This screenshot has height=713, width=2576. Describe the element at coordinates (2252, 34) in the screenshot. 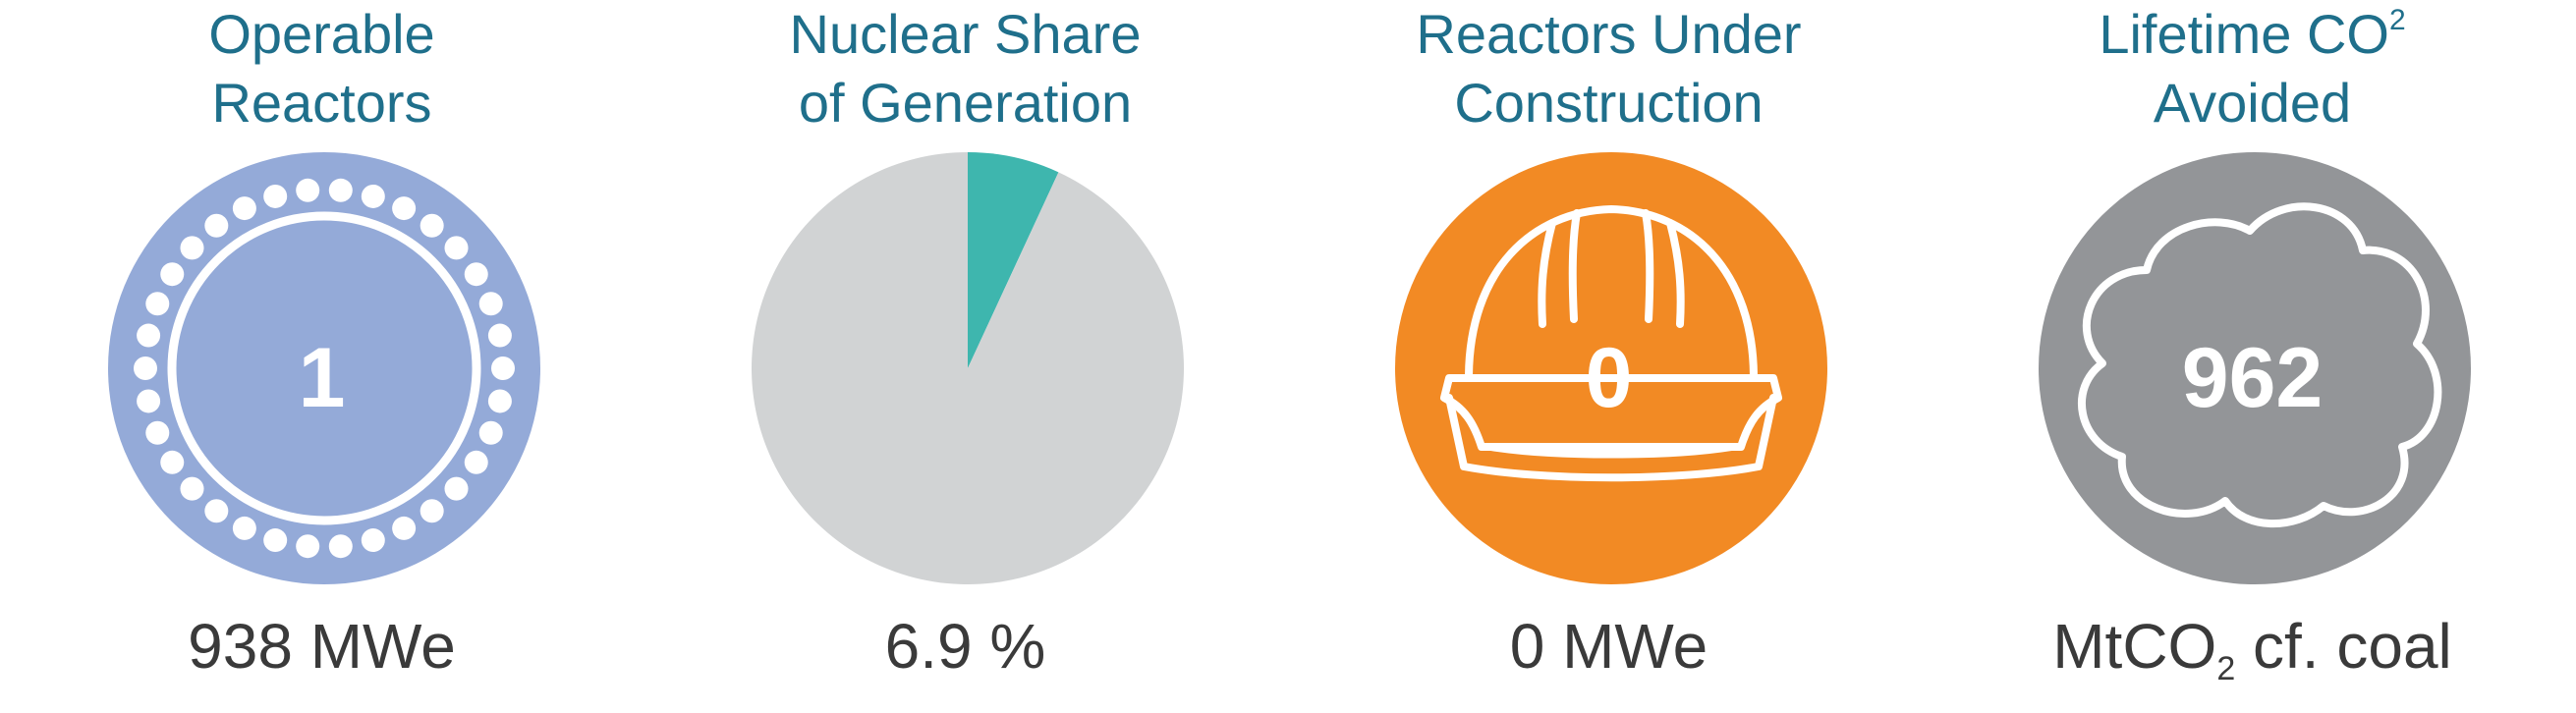

I see `title-line-1: Lifetime CO2` at that location.